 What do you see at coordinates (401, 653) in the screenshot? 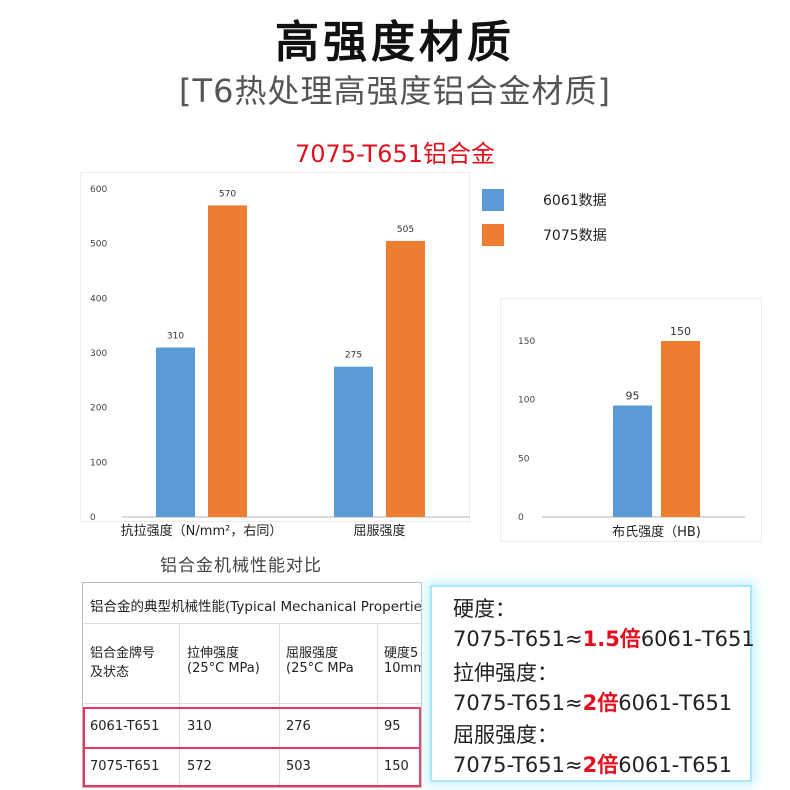
I see `table-header-hardness: 硬度5` at bounding box center [401, 653].